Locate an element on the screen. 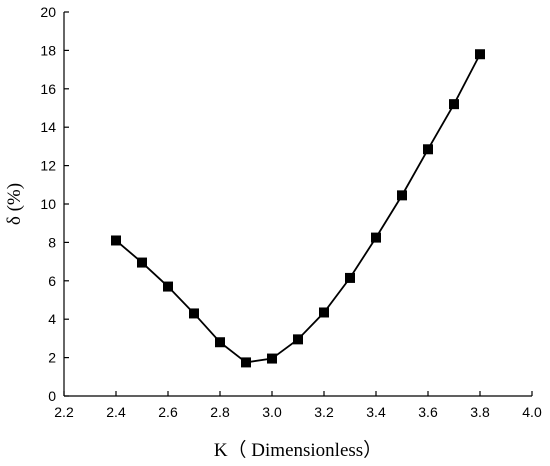 The width and height of the screenshot is (550, 466). x-tick-label: 2.6 is located at coordinates (168, 412).